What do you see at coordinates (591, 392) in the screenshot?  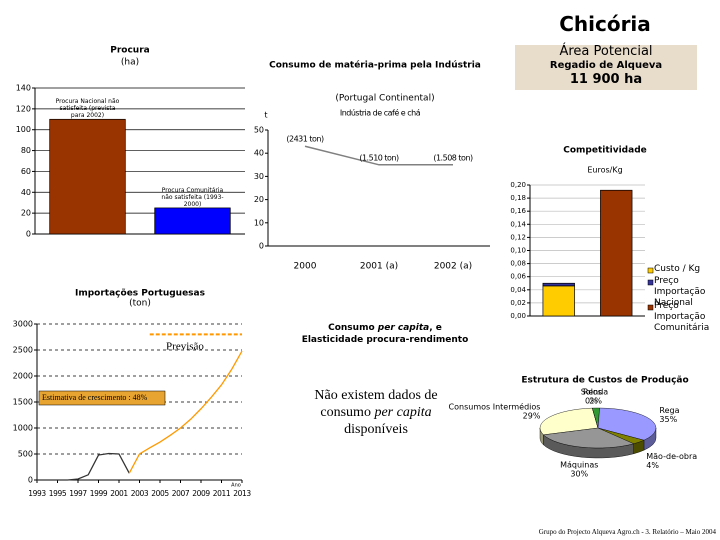 I see `slice-label: Solos` at bounding box center [591, 392].